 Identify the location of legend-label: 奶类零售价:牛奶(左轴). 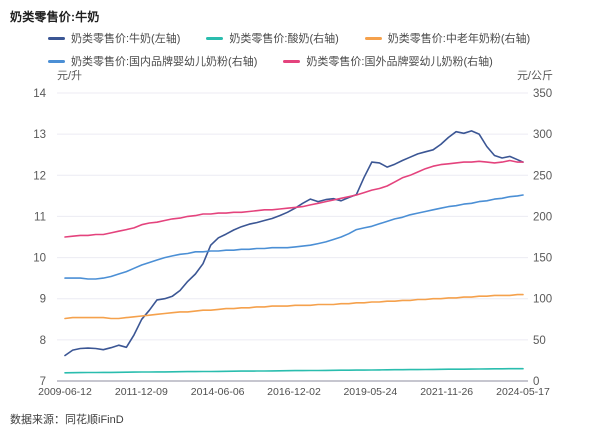
(126, 39).